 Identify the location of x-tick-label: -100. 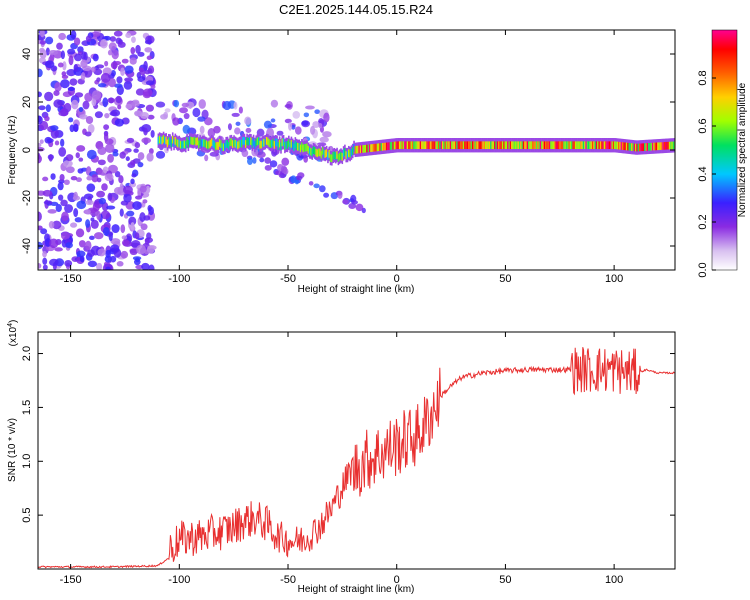
(179, 580).